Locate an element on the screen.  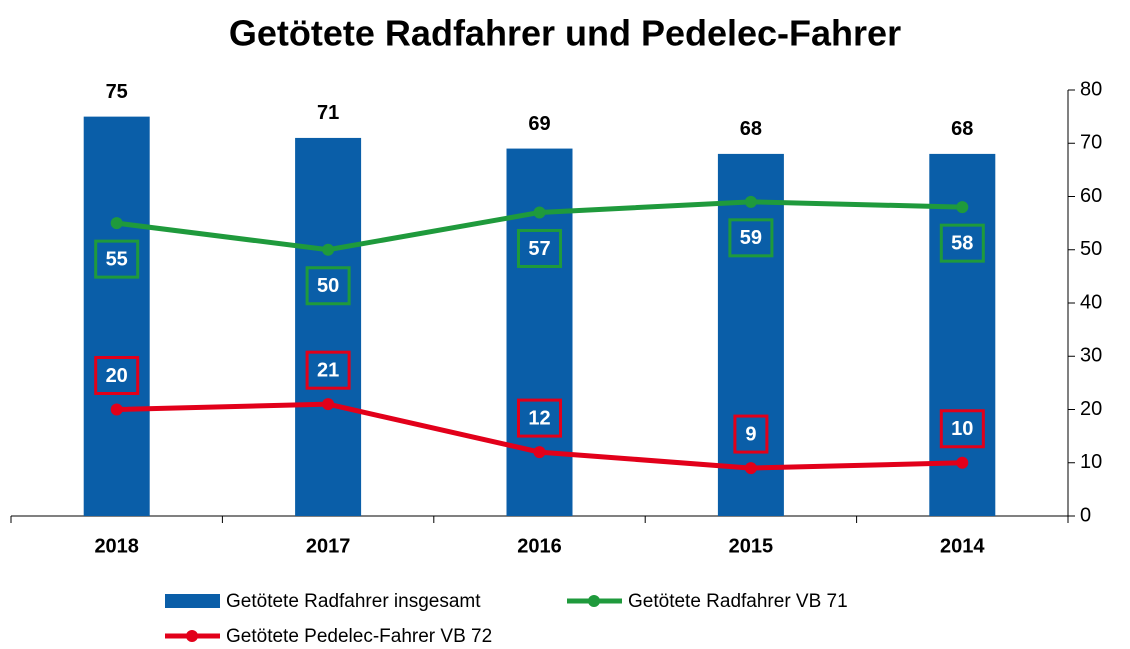
legend-swatch is located at coordinates (192, 601).